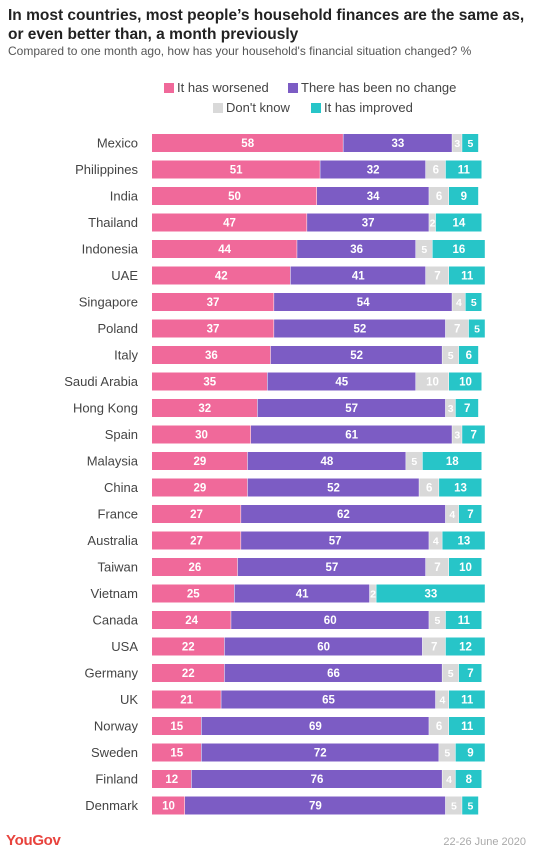 This screenshot has height=852, width=536. Describe the element at coordinates (236, 169) in the screenshot. I see `bar-philippines-it-has-worsened` at that location.